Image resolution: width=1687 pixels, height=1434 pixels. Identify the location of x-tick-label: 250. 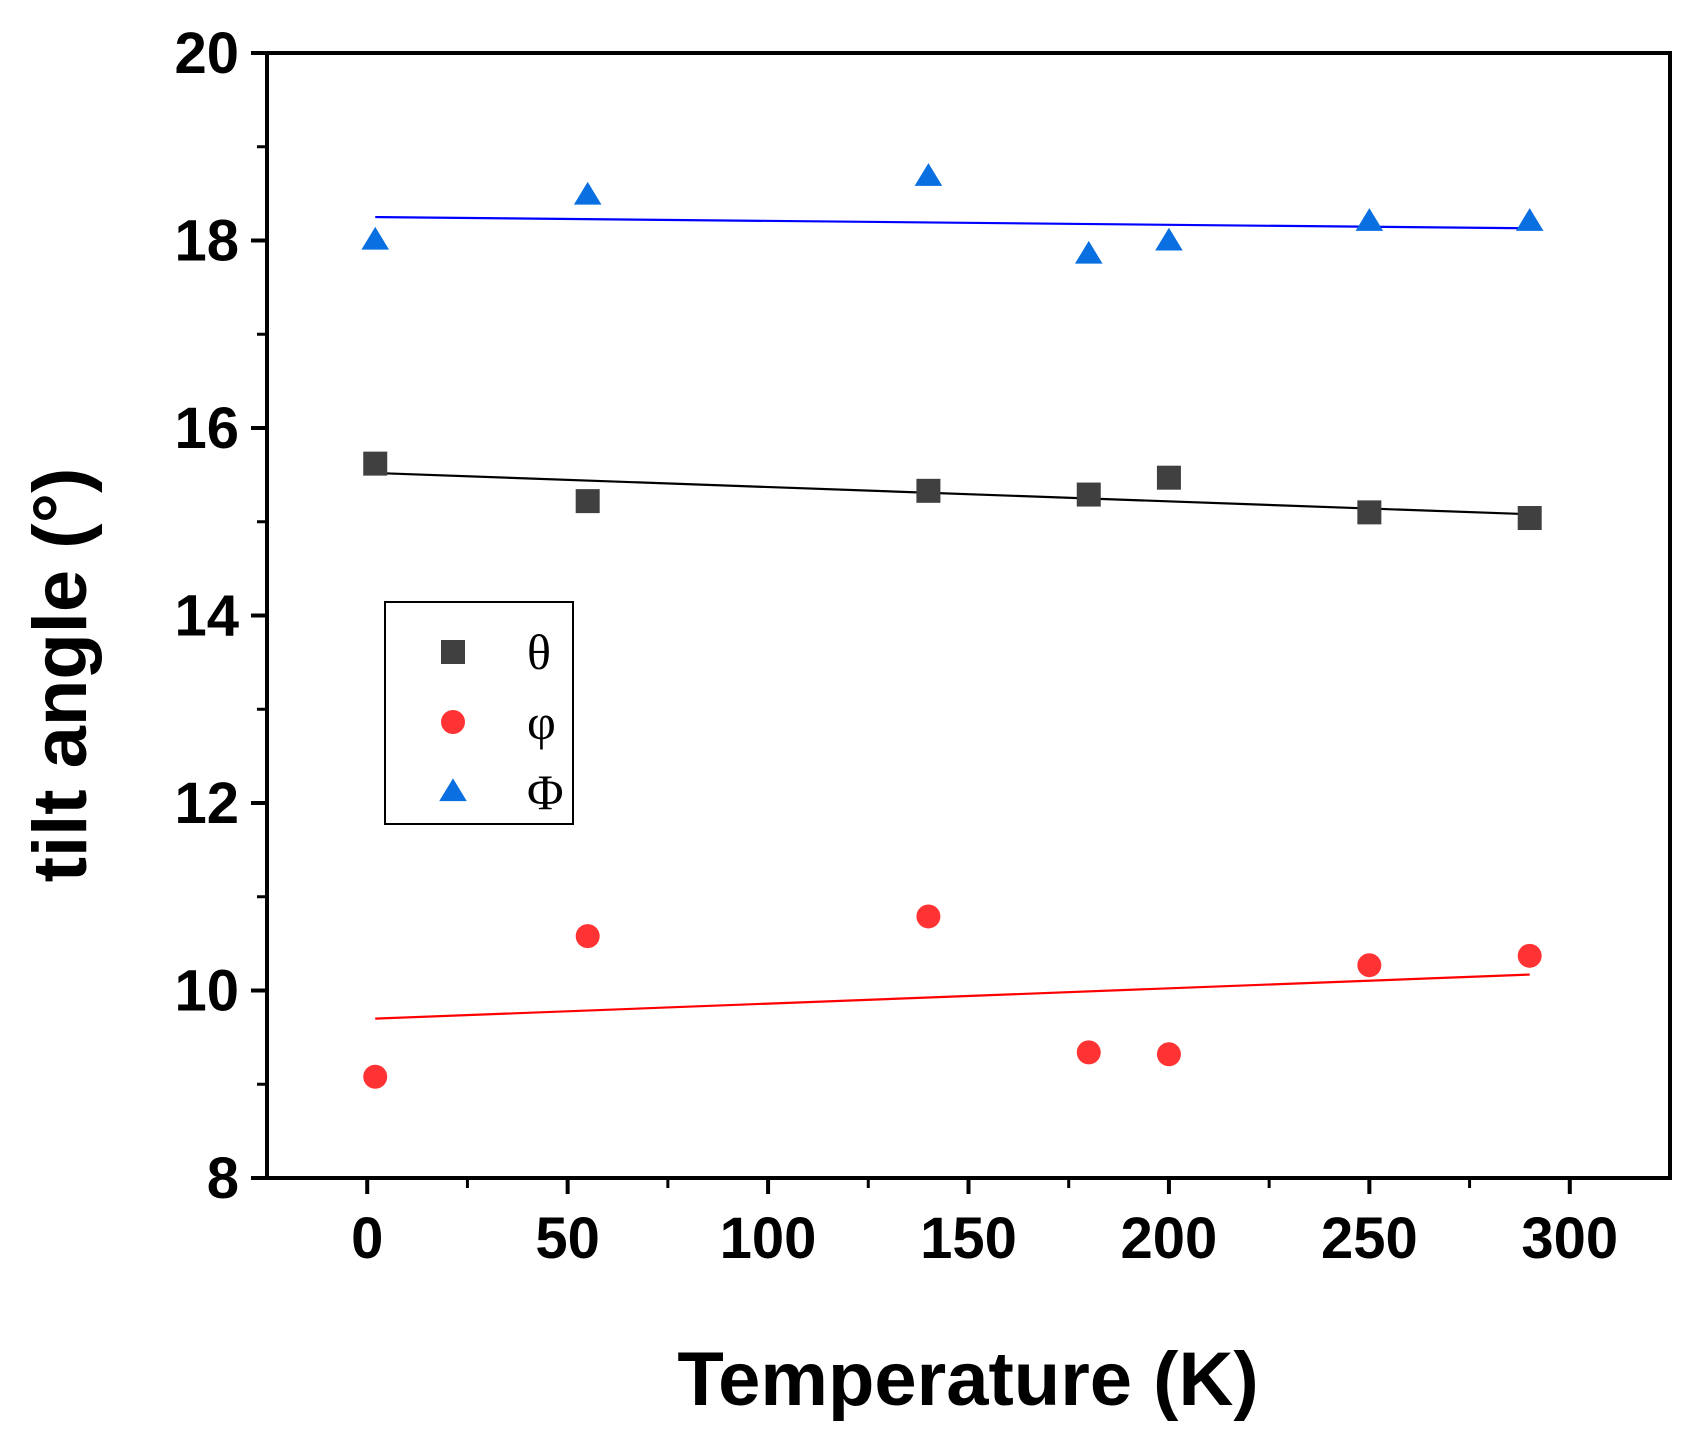
(1369, 1238).